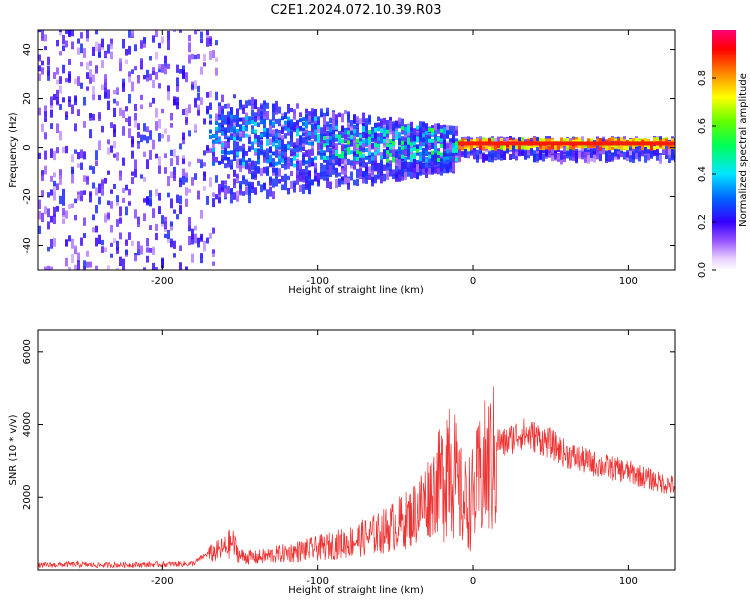 This screenshot has height=600, width=750. What do you see at coordinates (317, 281) in the screenshot?
I see `spectrogram-xtick-label: -100` at bounding box center [317, 281].